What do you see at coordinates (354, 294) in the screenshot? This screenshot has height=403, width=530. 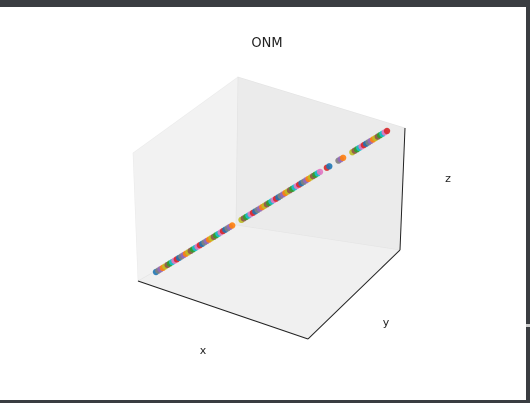 I see `y-axis-line` at bounding box center [354, 294].